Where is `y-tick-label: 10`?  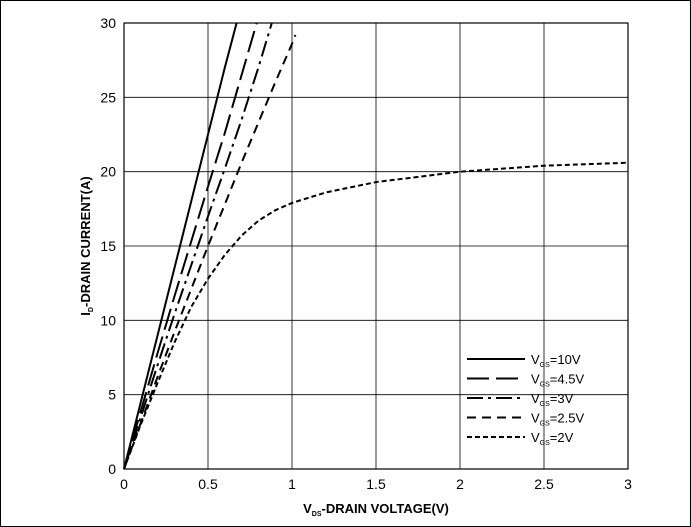
y-tick-label: 10 is located at coordinates (108, 320).